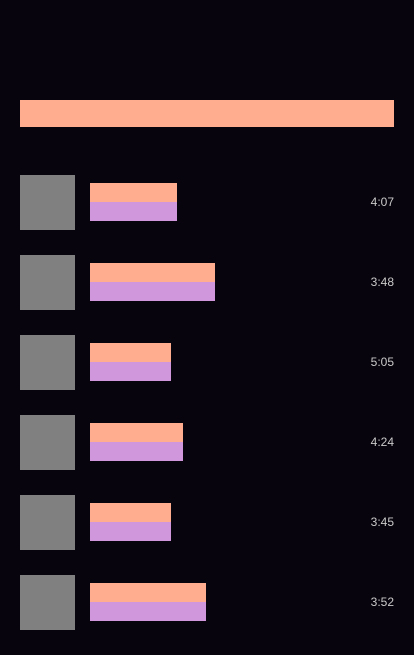 The height and width of the screenshot is (655, 414). What do you see at coordinates (382, 202) in the screenshot?
I see `track-duration: 4:07` at bounding box center [382, 202].